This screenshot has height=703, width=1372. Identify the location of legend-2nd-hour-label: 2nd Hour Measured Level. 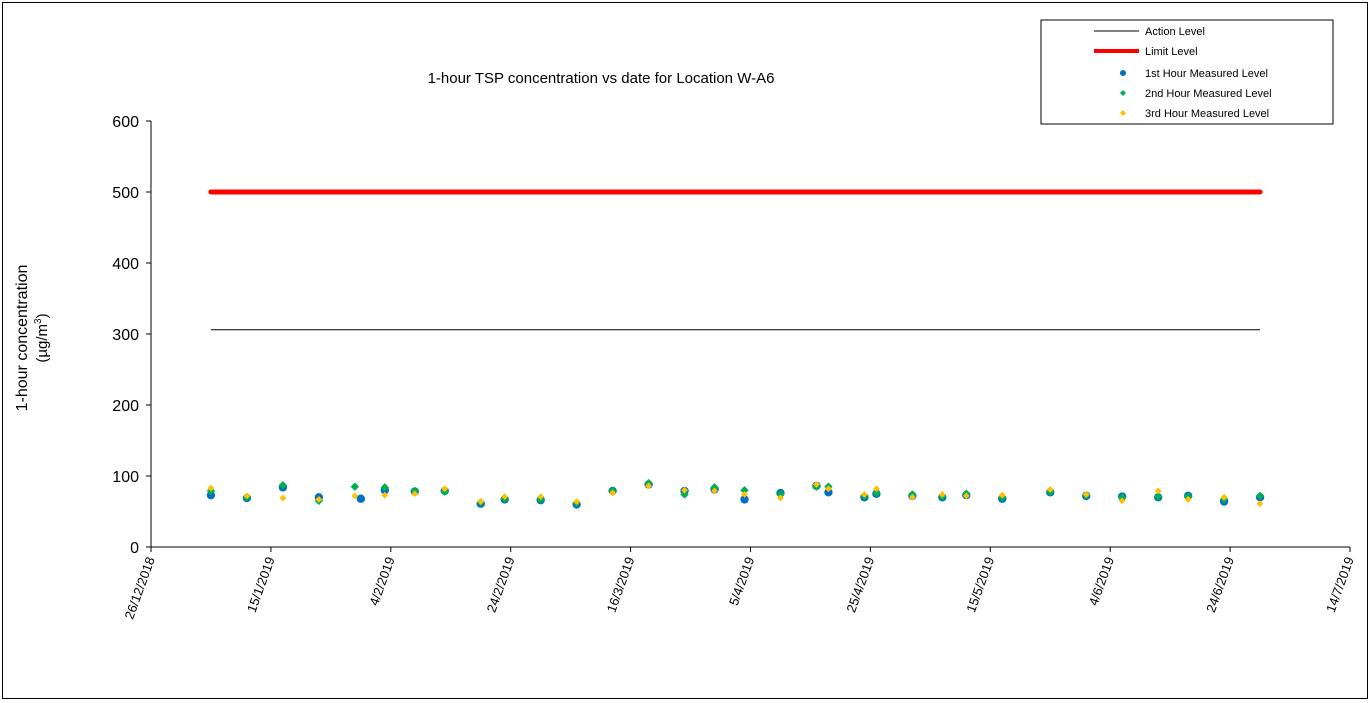
(1208, 94).